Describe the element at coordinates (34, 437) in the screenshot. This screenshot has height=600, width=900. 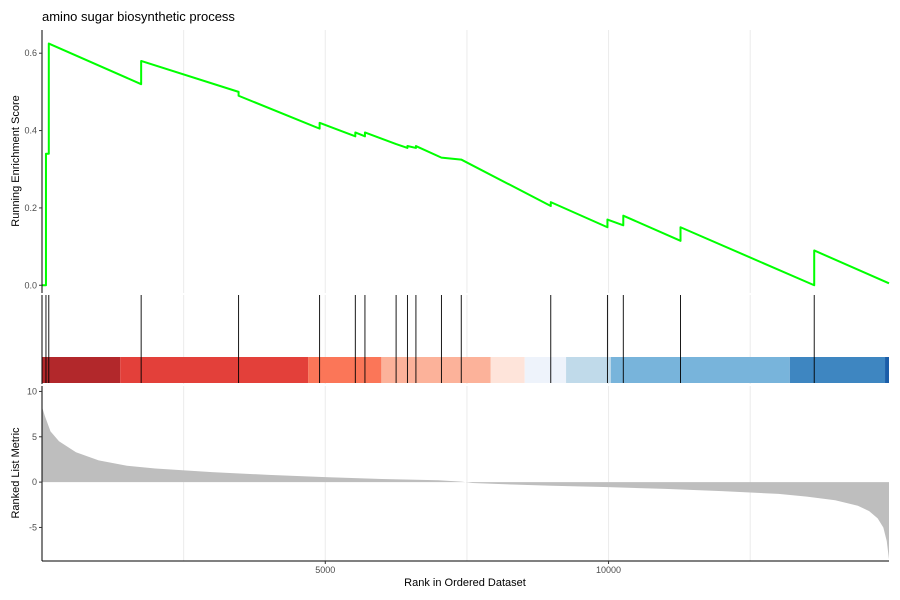
I see `ranked-y-tick-label: 5` at that location.